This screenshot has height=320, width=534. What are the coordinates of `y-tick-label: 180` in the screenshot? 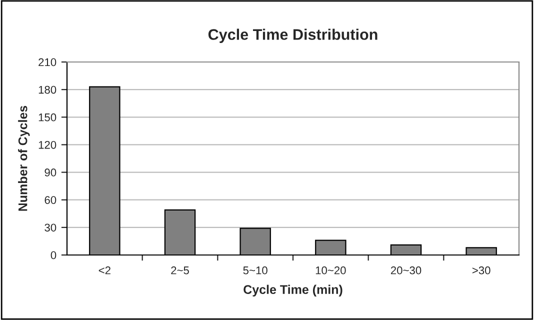 It's located at (47, 90).